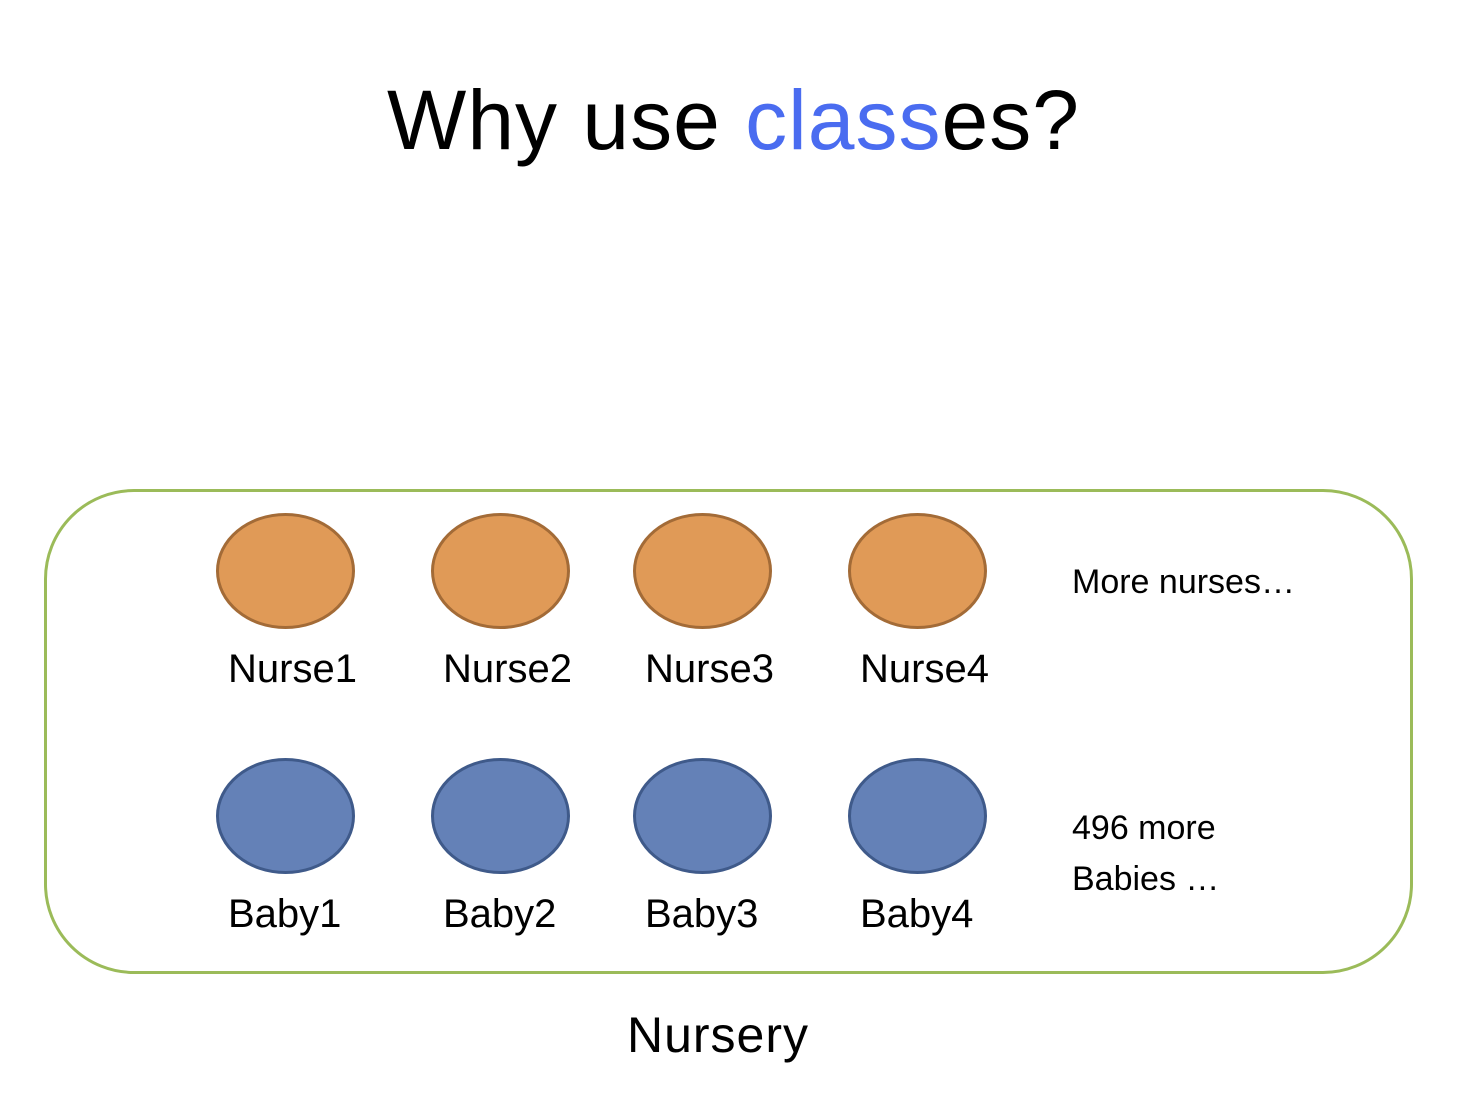  I want to click on baby-label-3: Baby3, so click(702, 914).